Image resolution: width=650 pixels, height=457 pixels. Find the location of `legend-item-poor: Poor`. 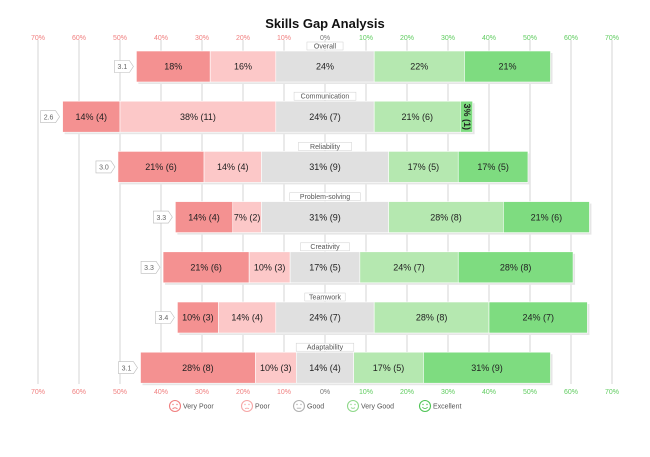

legend-item-poor: Poor is located at coordinates (255, 406).